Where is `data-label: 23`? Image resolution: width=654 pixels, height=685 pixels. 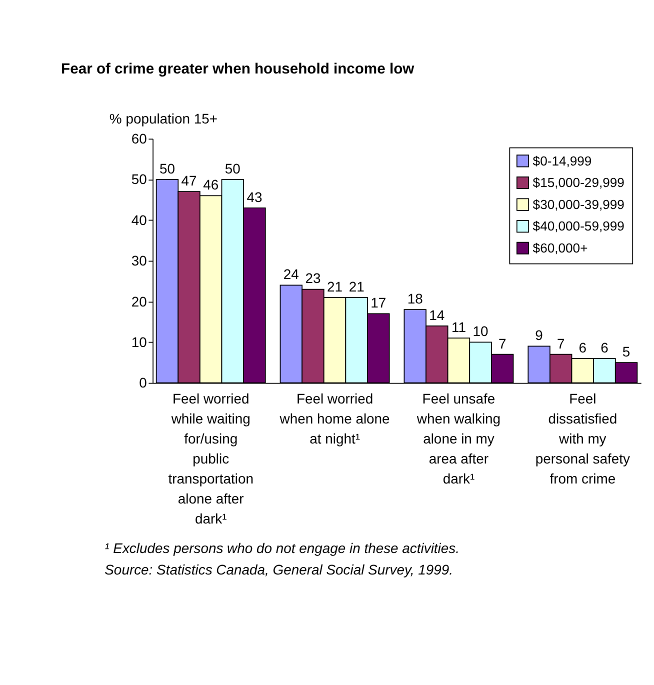 data-label: 23 is located at coordinates (313, 278).